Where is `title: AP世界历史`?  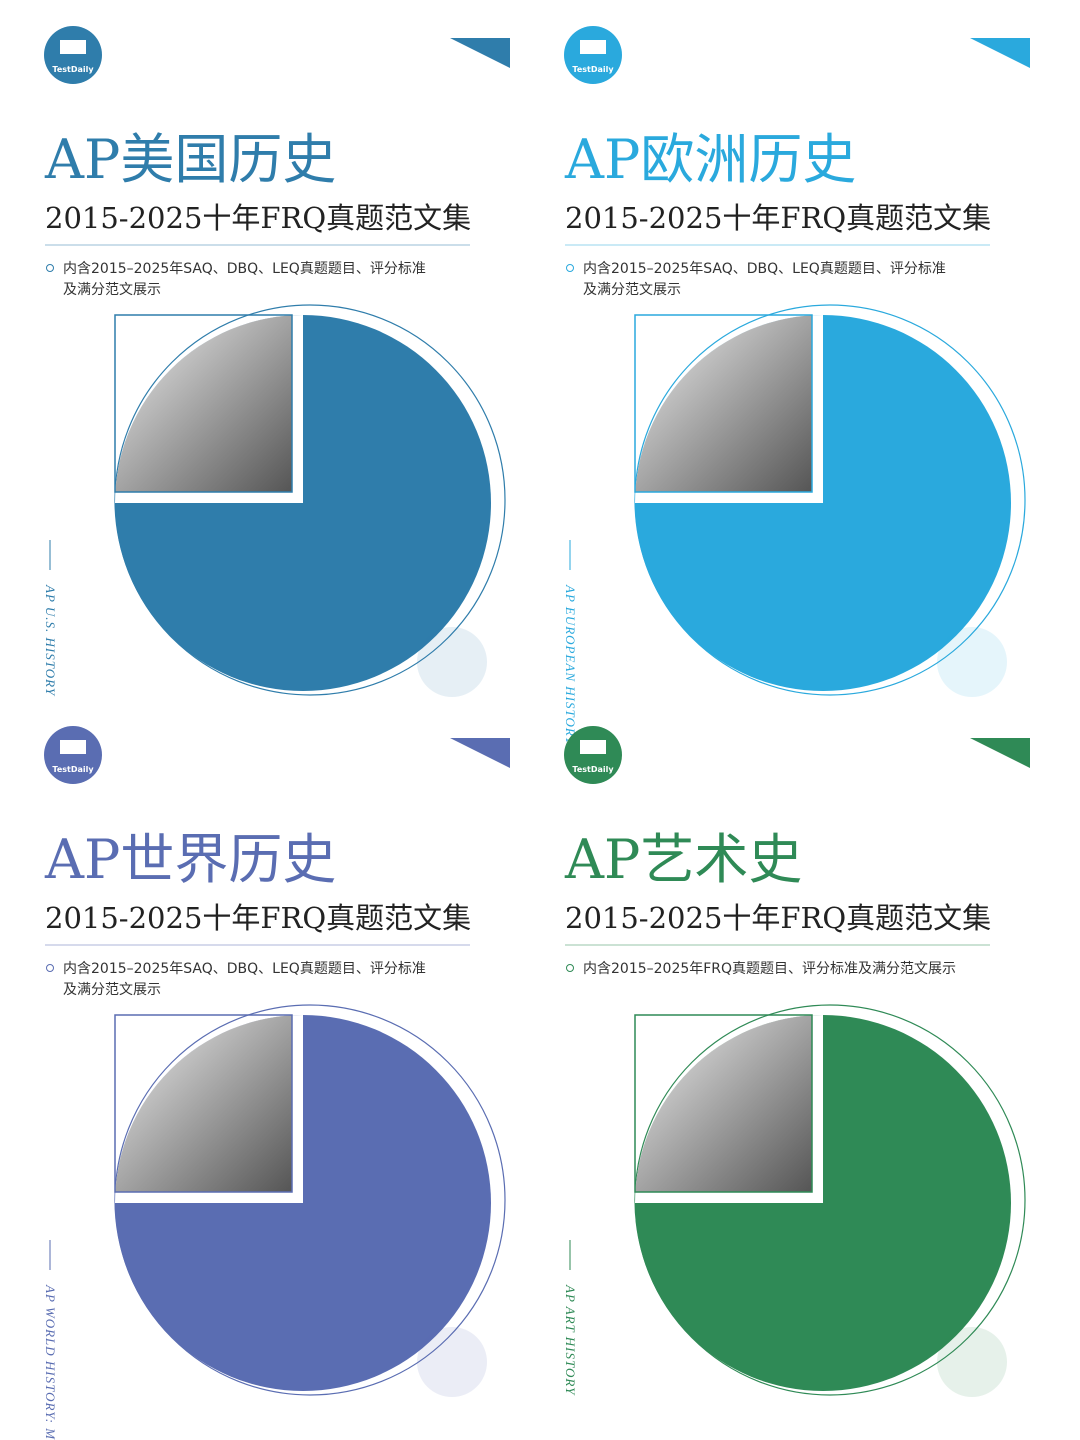 title: AP世界历史 is located at coordinates (190, 859).